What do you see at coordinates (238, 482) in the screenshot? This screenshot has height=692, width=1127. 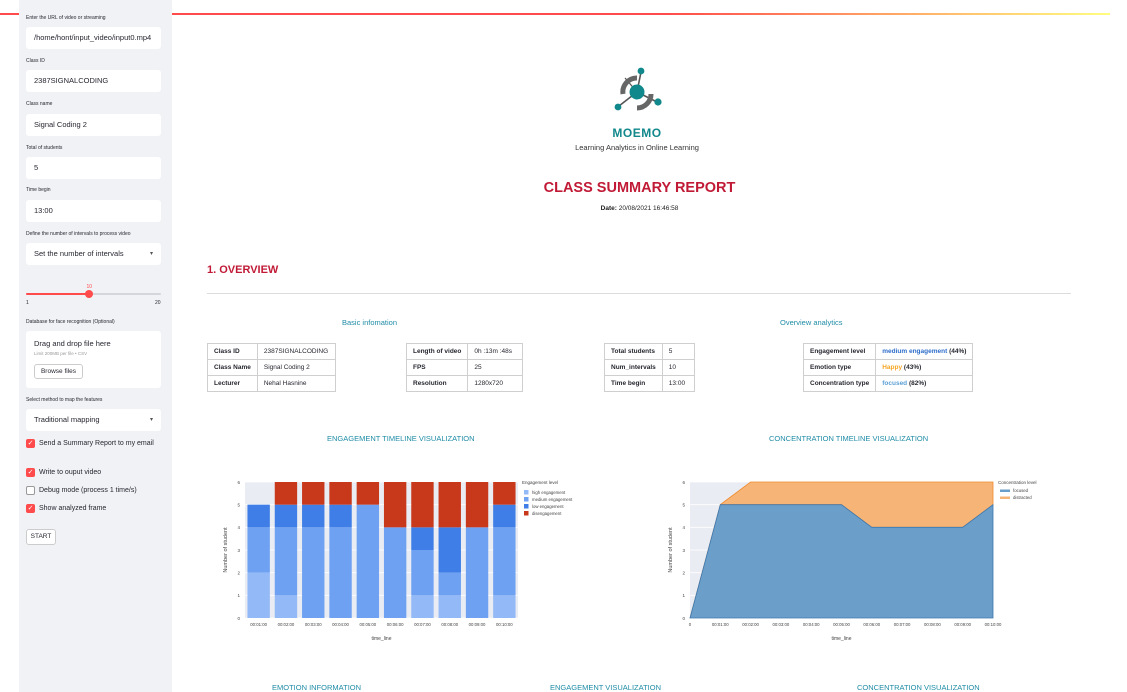 I see `y-tick-label: 6` at bounding box center [238, 482].